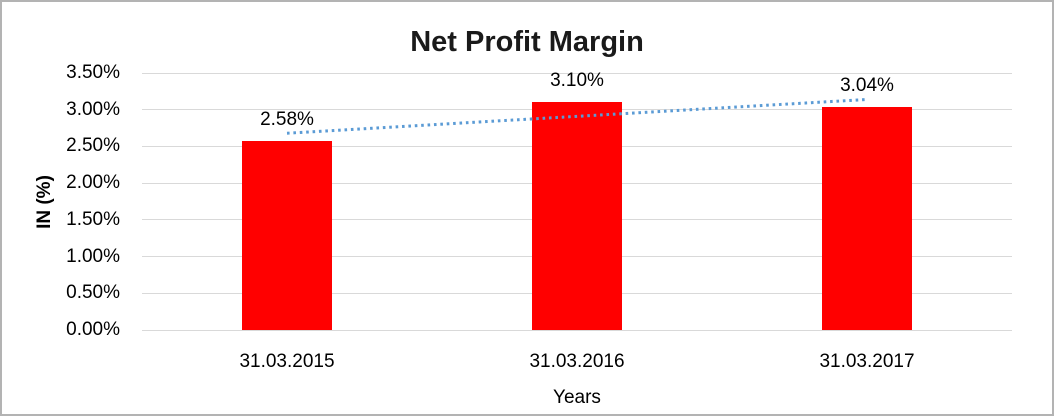 This screenshot has width=1054, height=416. I want to click on bar-value-label: 3.10%, so click(577, 81).